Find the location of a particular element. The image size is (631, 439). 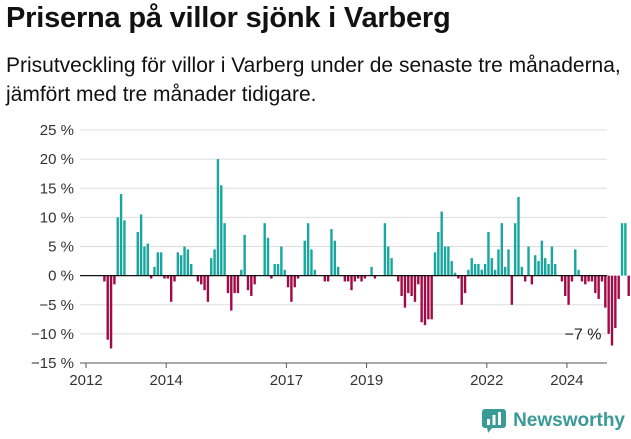

y-tick-label: 5 % is located at coordinates (61, 247).